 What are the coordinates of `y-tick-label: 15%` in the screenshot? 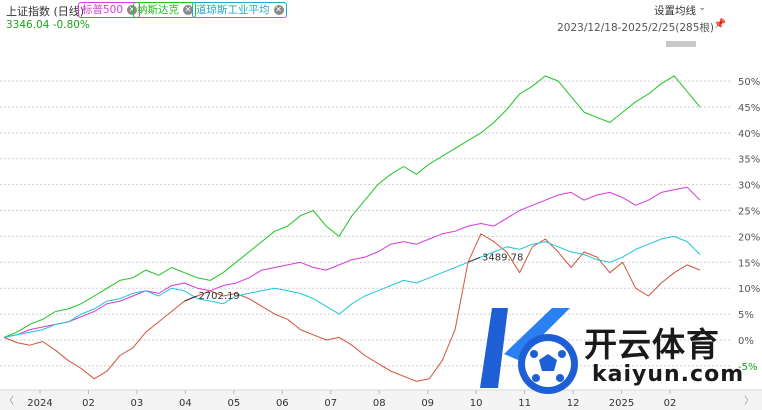 It's located at (749, 263).